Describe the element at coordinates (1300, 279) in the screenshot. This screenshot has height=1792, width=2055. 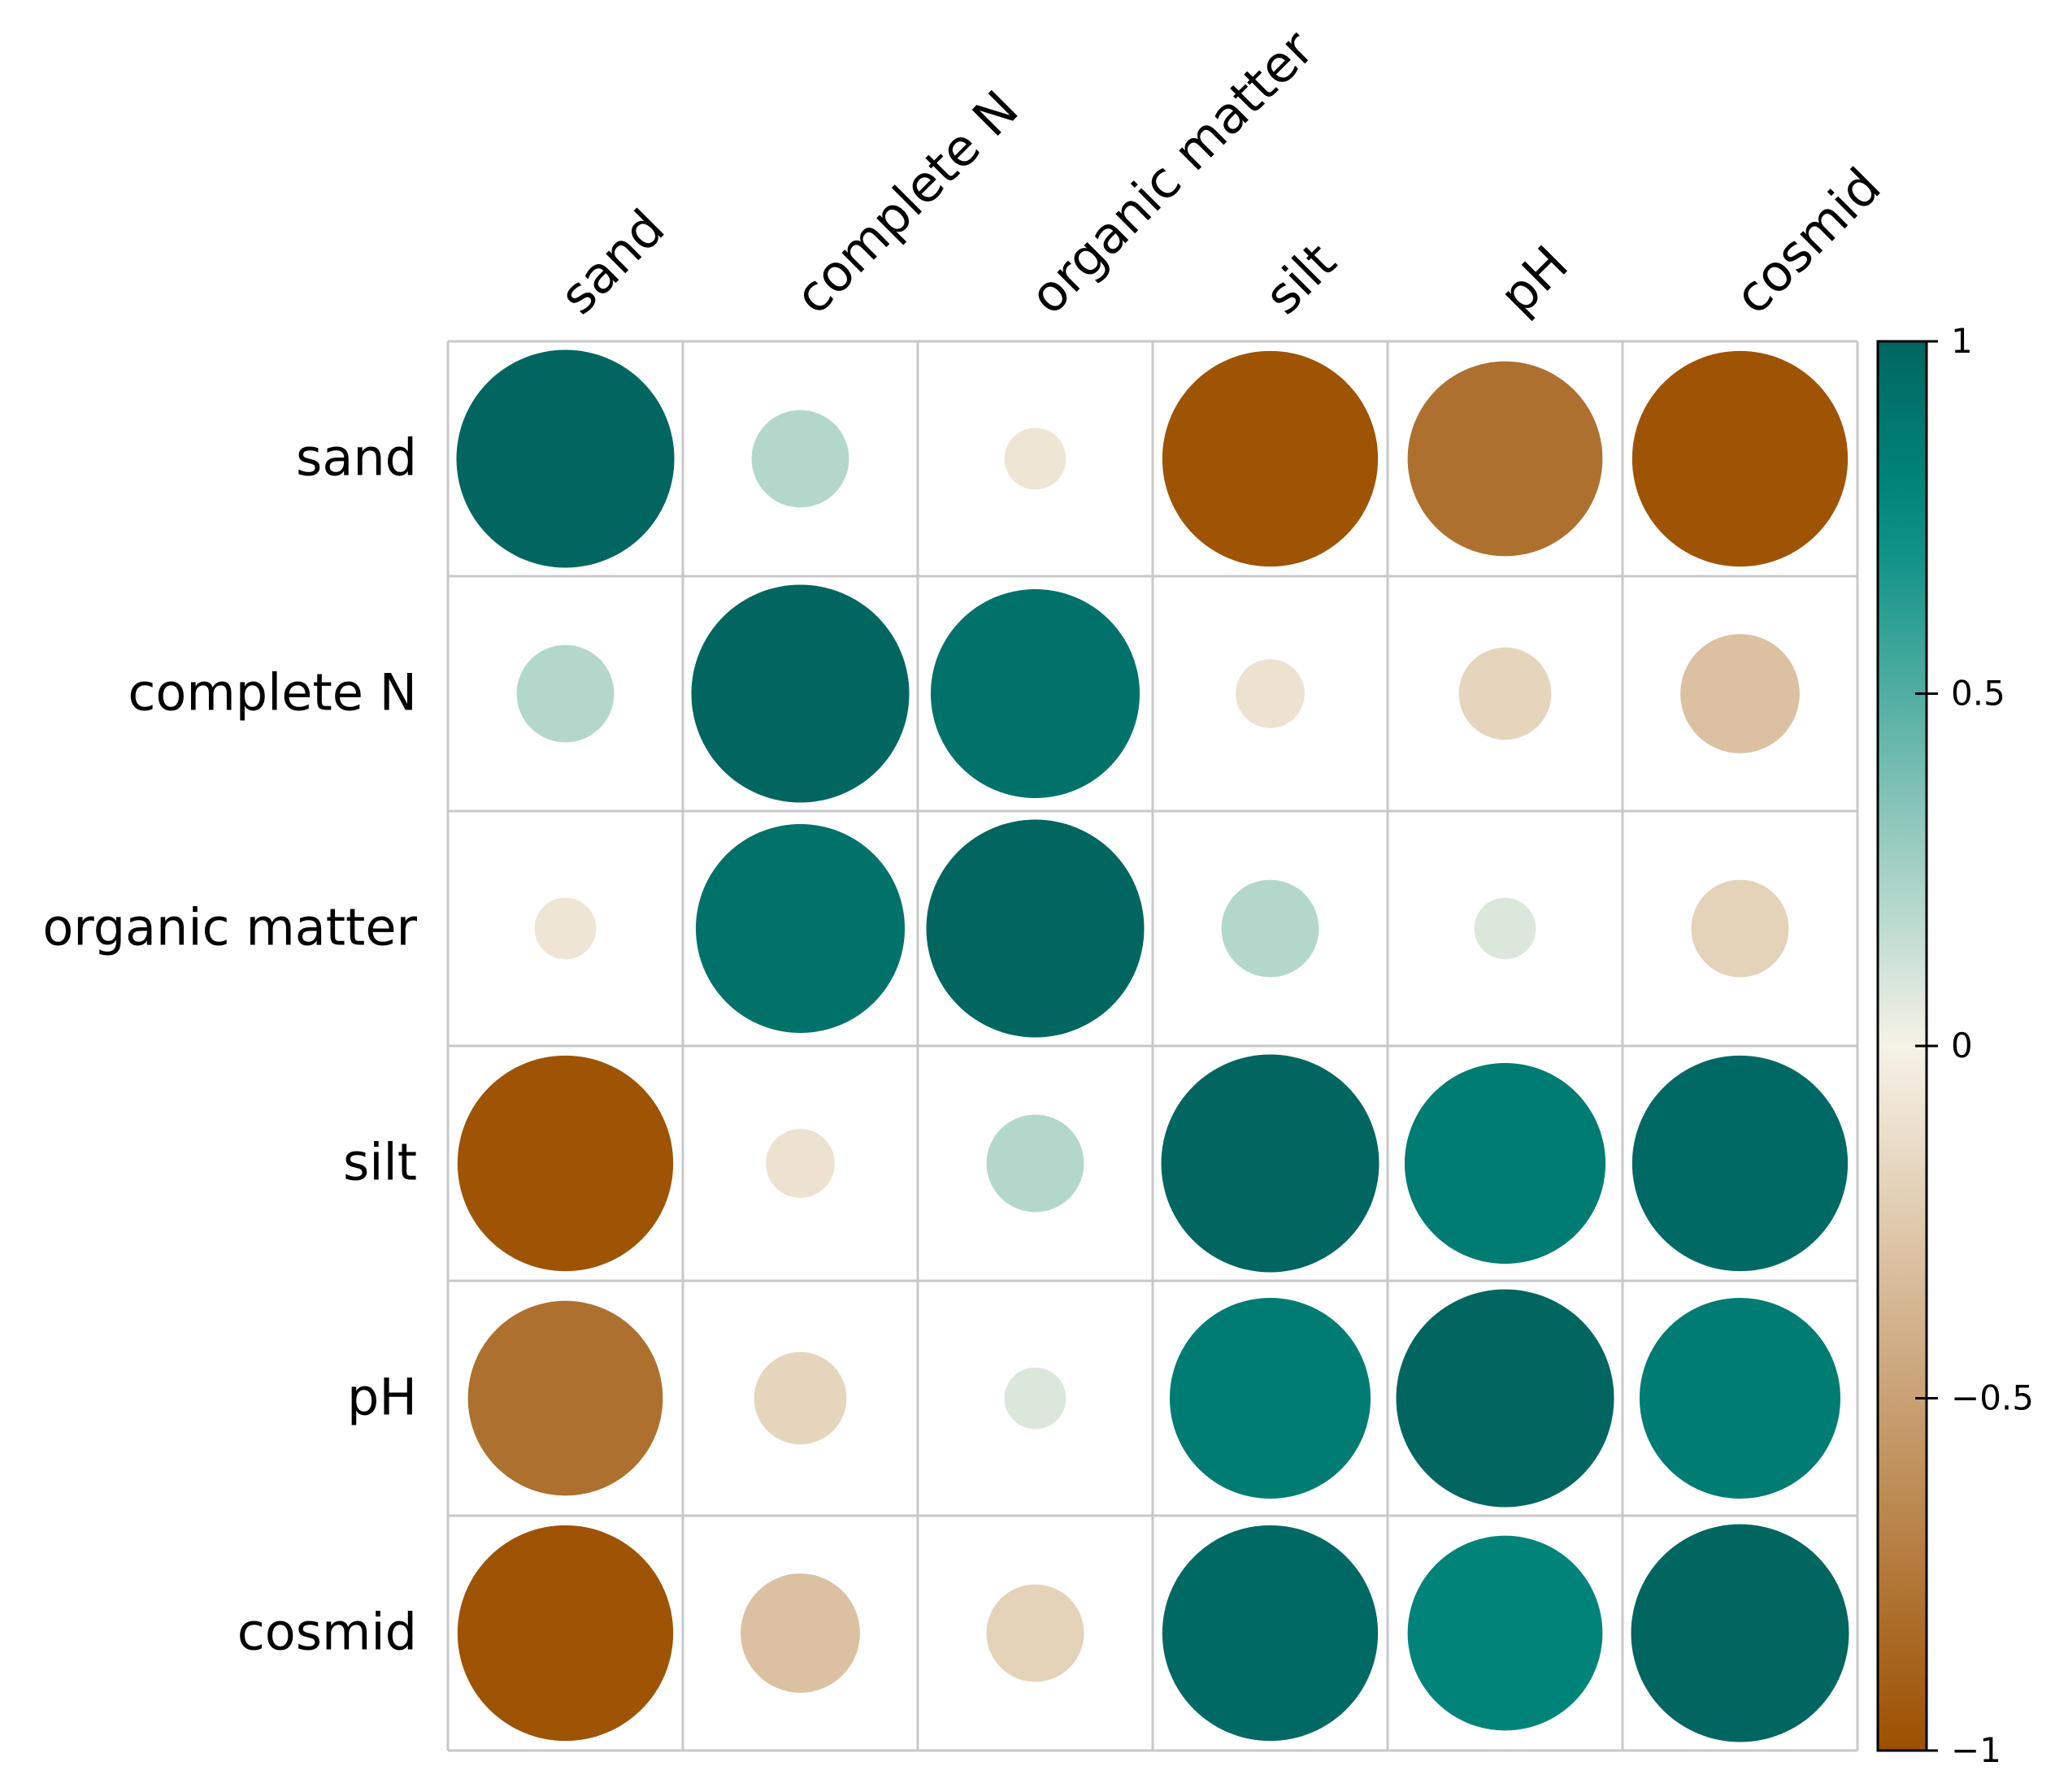
I see `column-label: silt` at that location.